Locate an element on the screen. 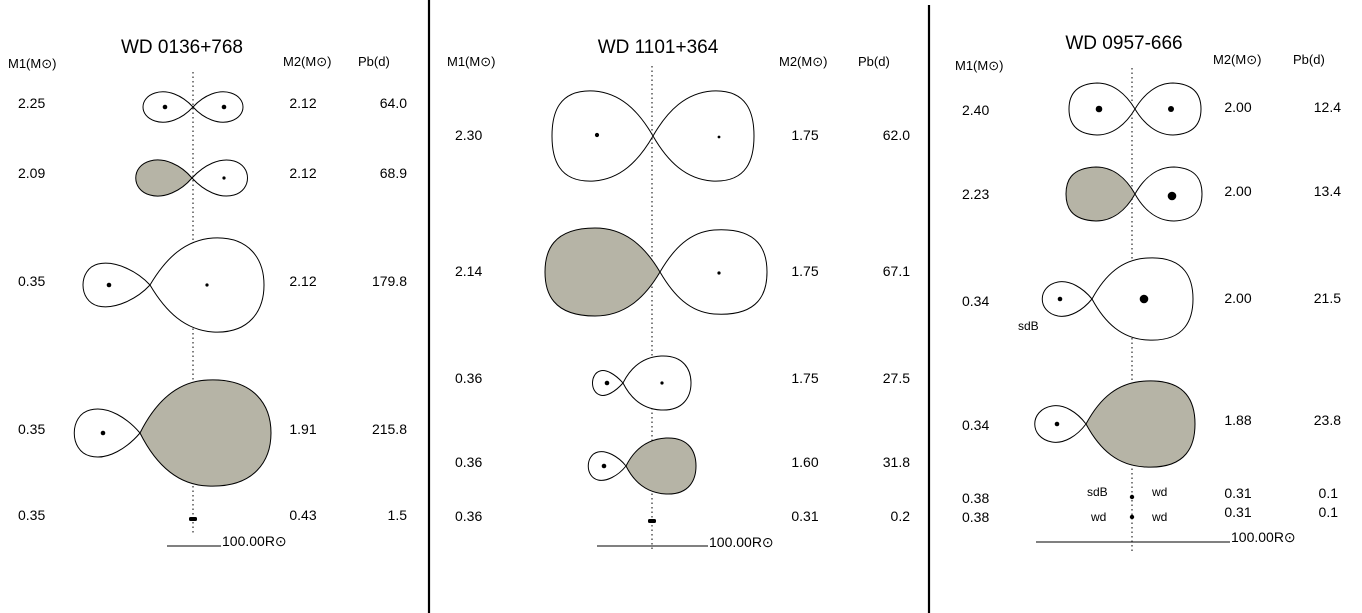 The width and height of the screenshot is (1362, 613). pb-value: 68.9 is located at coordinates (393, 173).